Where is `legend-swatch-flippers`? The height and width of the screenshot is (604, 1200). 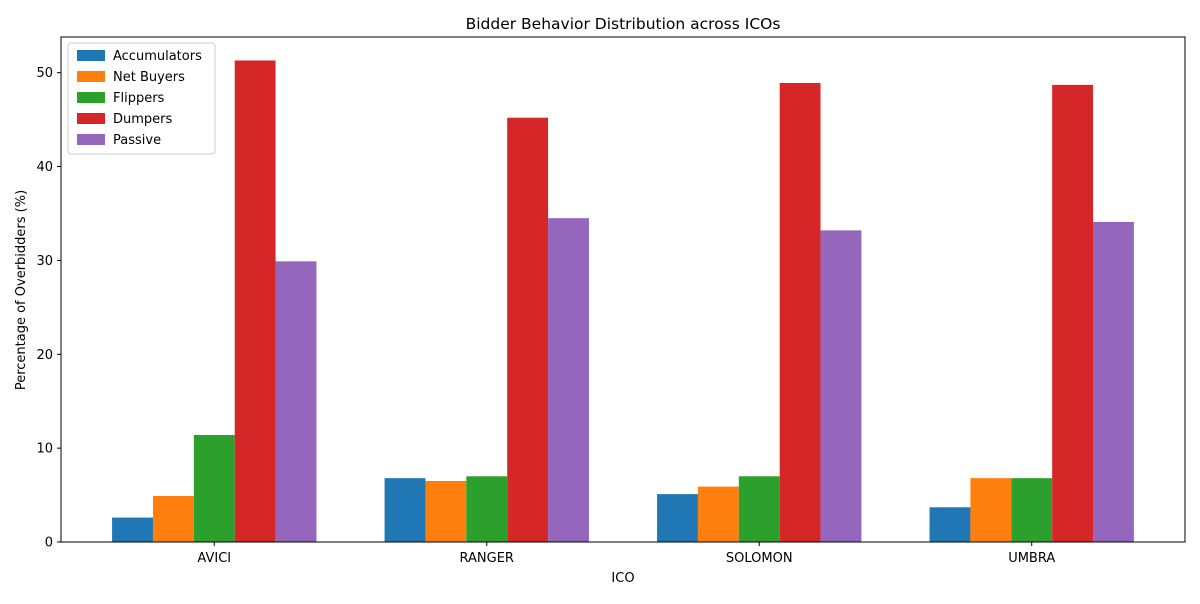 legend-swatch-flippers is located at coordinates (91, 97).